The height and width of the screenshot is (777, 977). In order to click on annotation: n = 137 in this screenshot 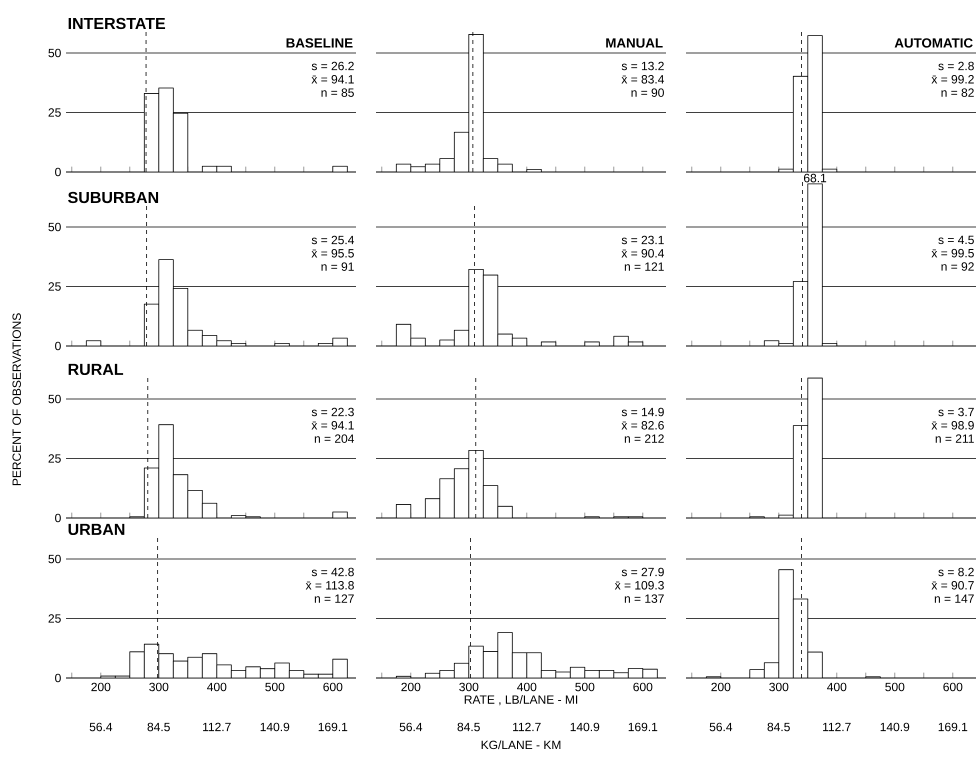, I will do `click(644, 598)`.